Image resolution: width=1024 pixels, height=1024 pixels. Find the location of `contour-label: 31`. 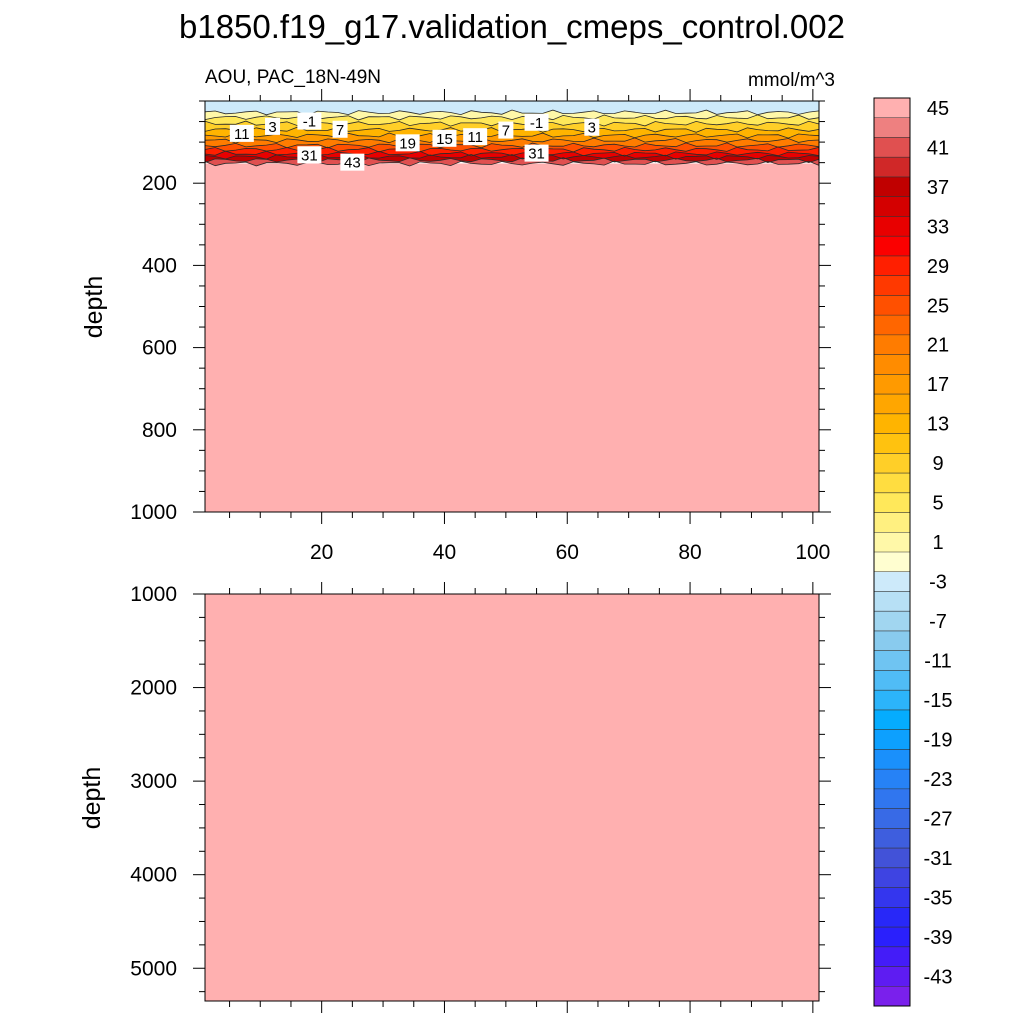

contour-label: 31 is located at coordinates (536, 153).